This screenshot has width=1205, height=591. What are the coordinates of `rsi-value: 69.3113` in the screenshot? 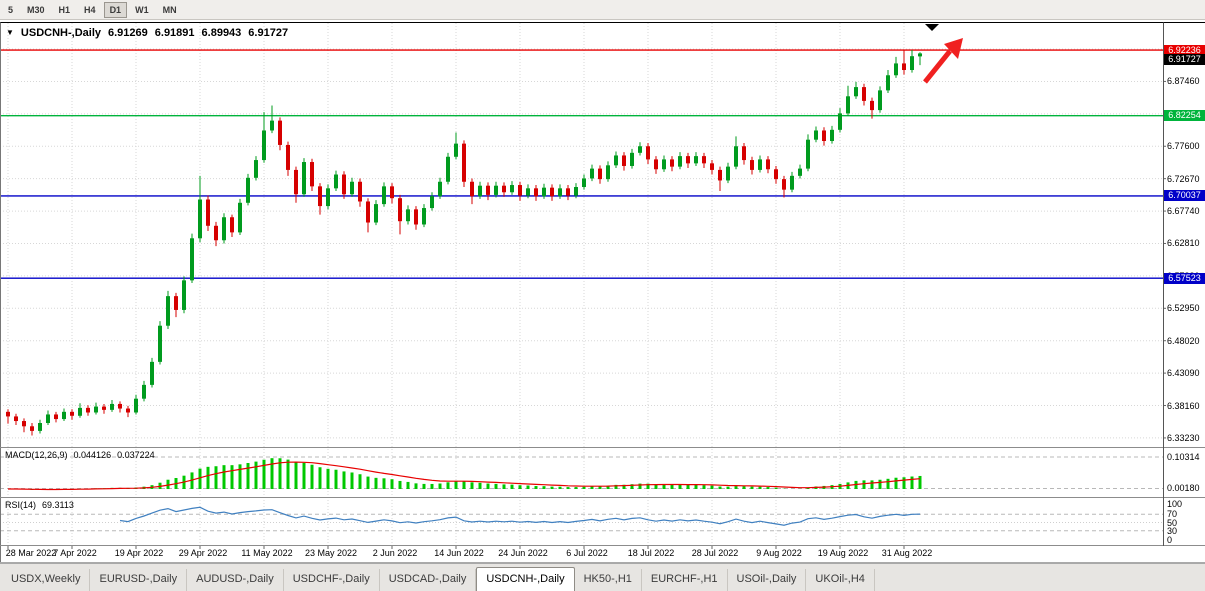 It's located at (58, 505).